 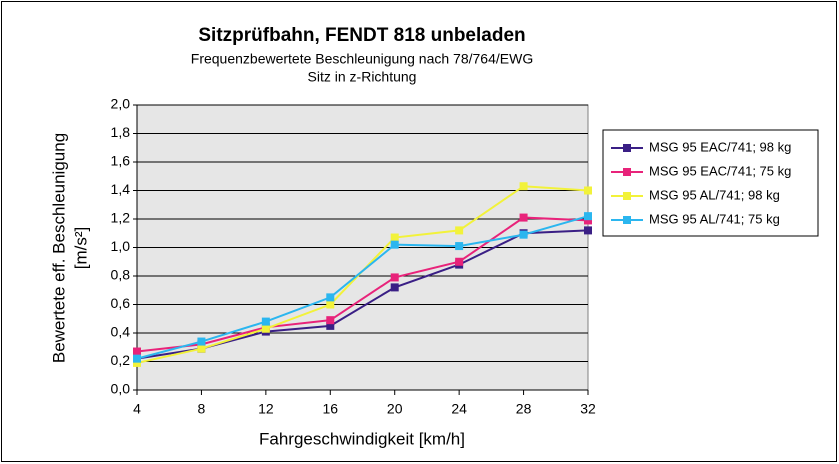 I want to click on y-tick-label: 0,6, so click(x=121, y=303).